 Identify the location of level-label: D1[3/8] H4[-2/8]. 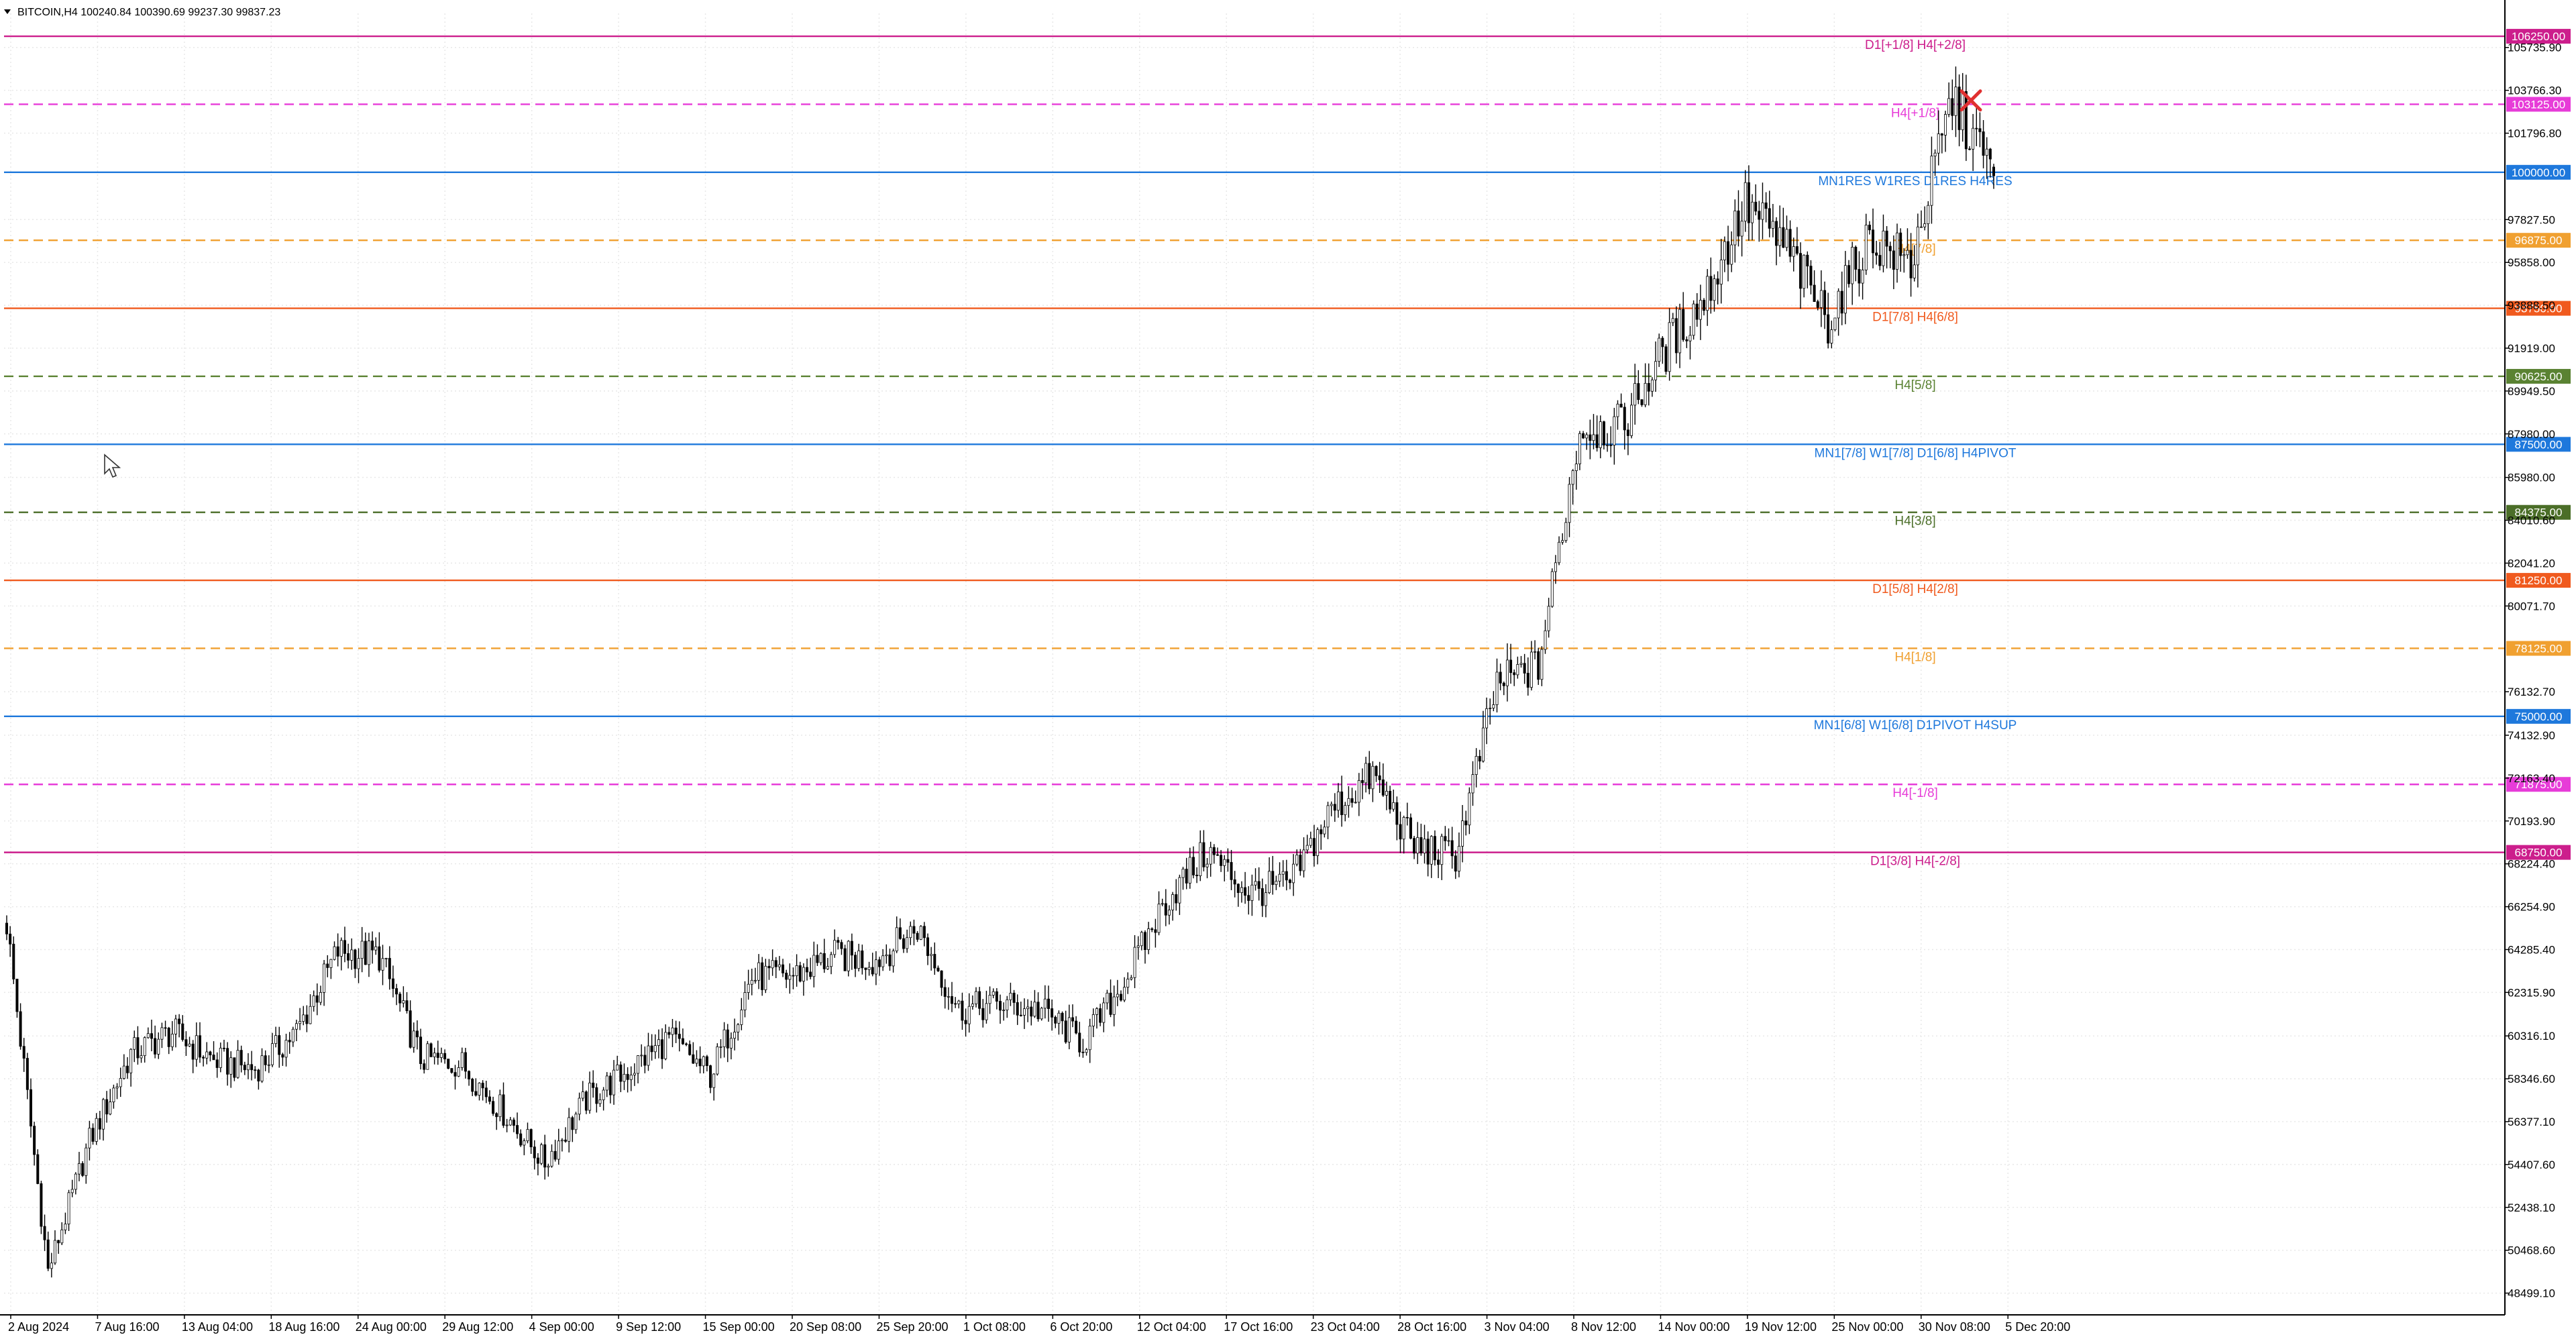
(1915, 862).